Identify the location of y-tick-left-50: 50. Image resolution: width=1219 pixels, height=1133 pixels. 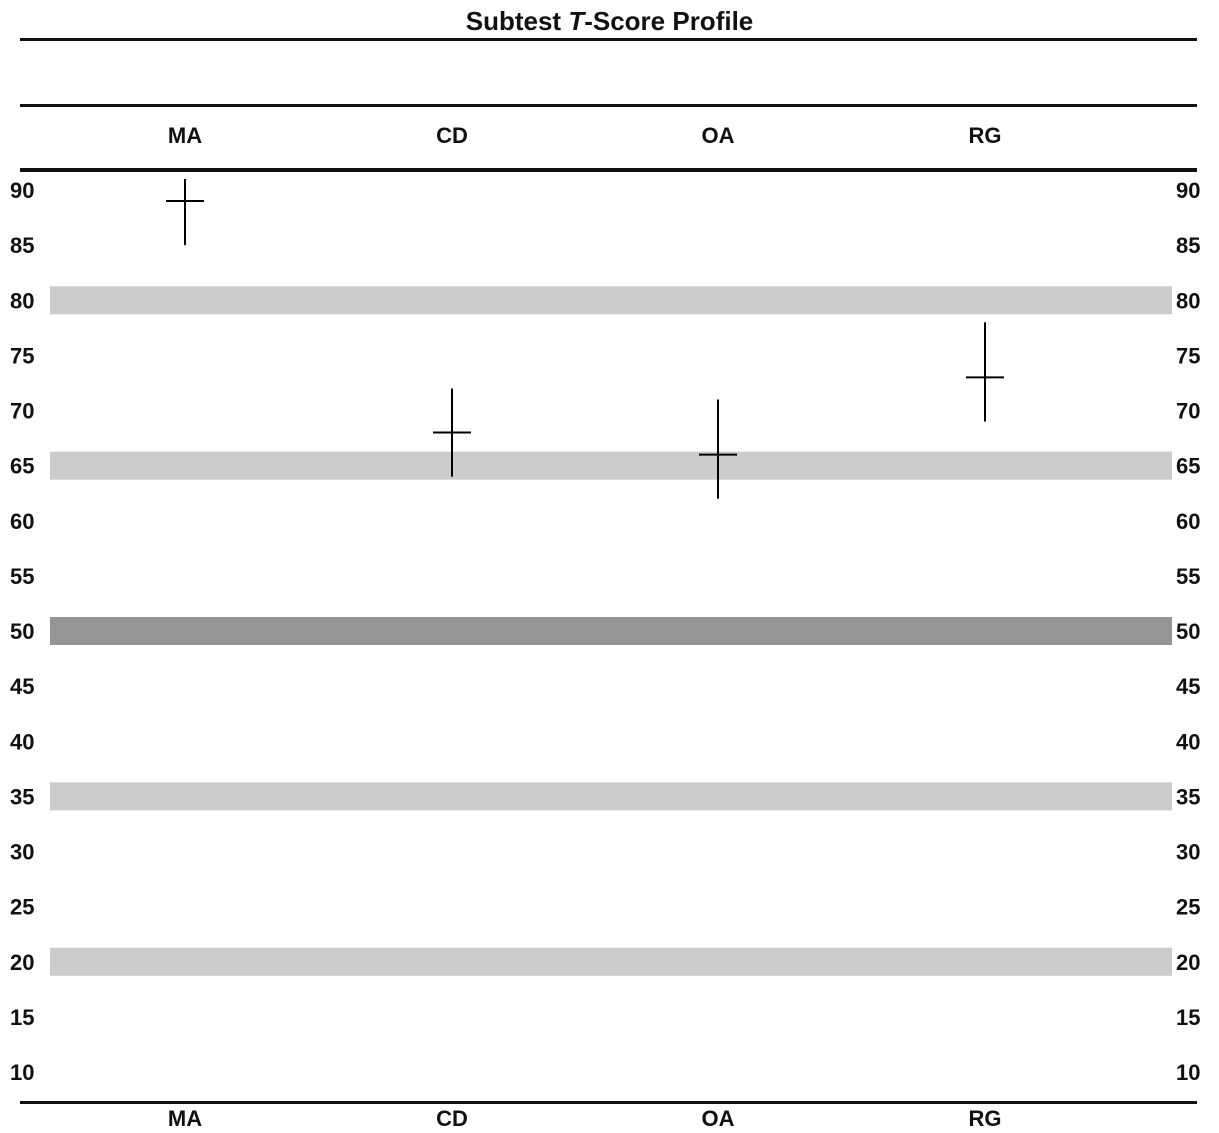
(22, 631).